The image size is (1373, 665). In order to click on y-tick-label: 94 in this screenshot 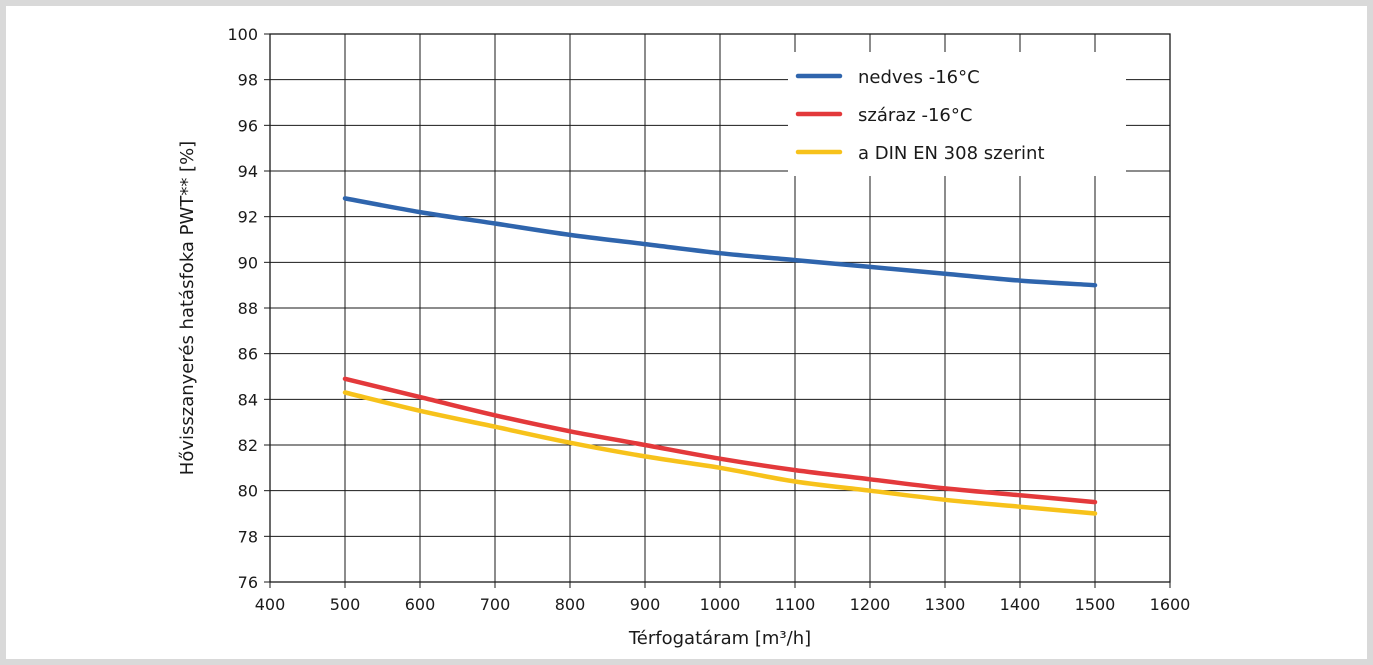, I will do `click(248, 171)`.